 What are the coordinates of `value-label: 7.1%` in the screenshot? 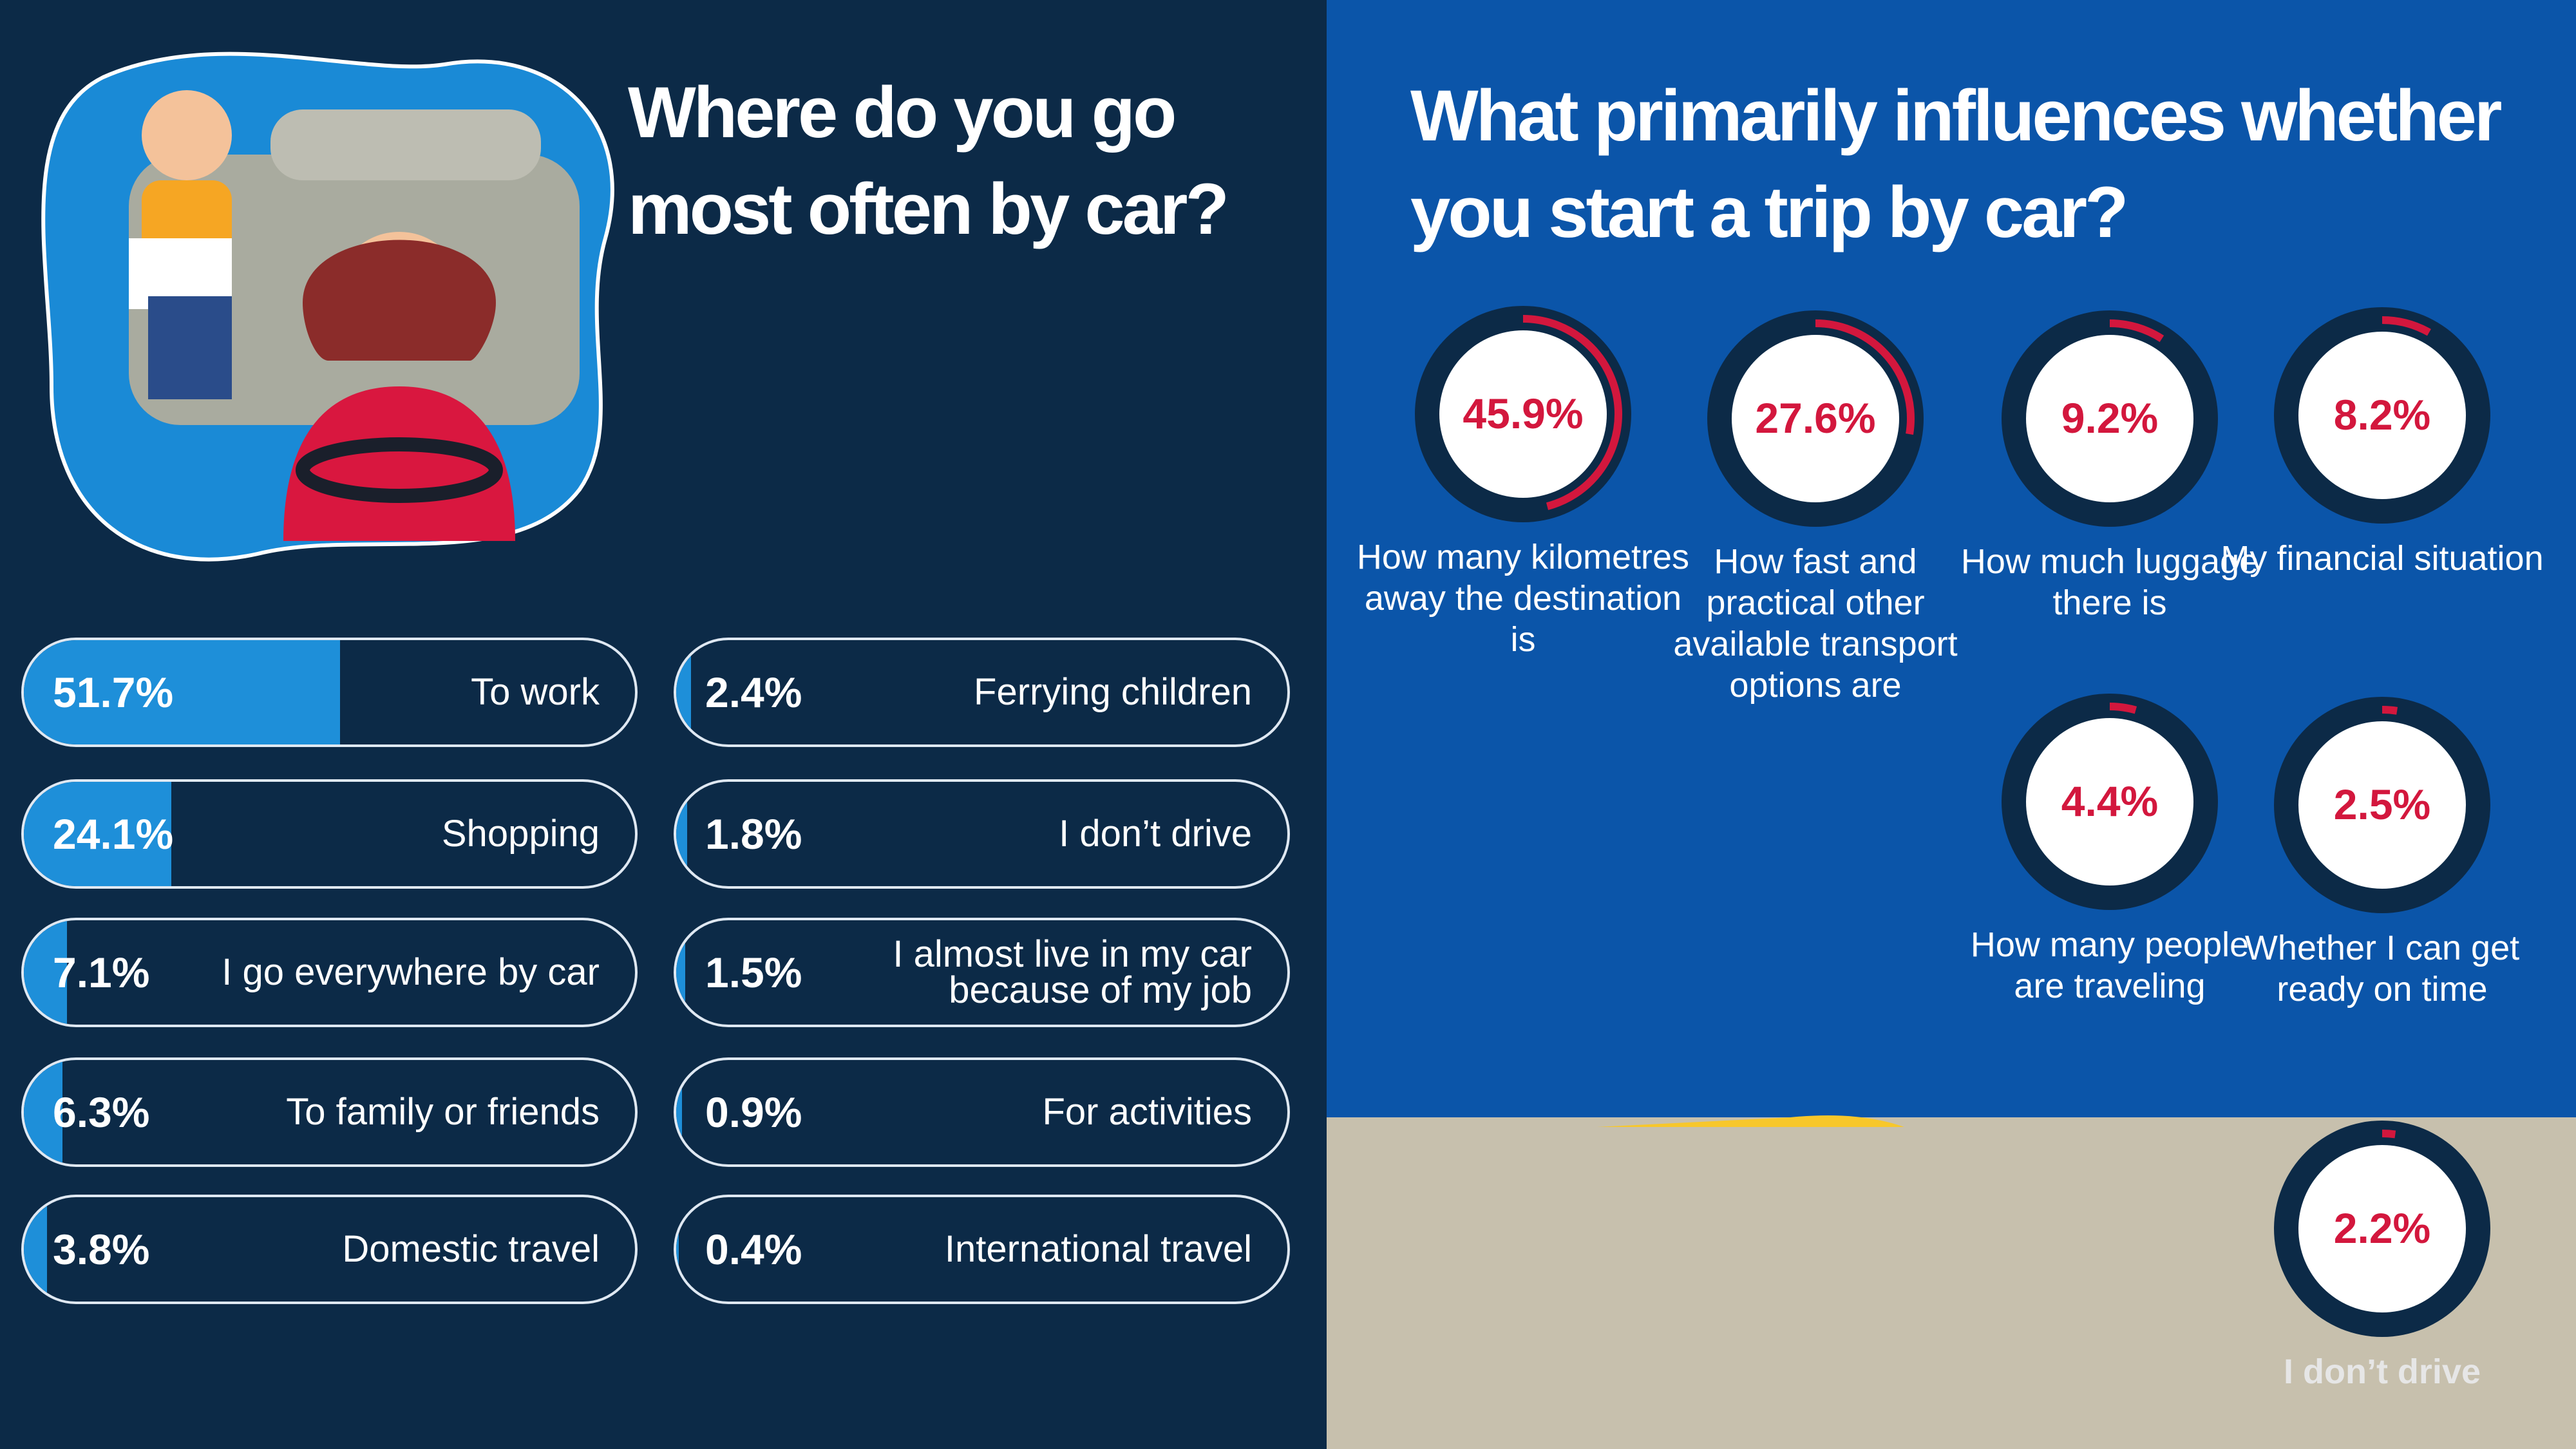 It's located at (101, 973).